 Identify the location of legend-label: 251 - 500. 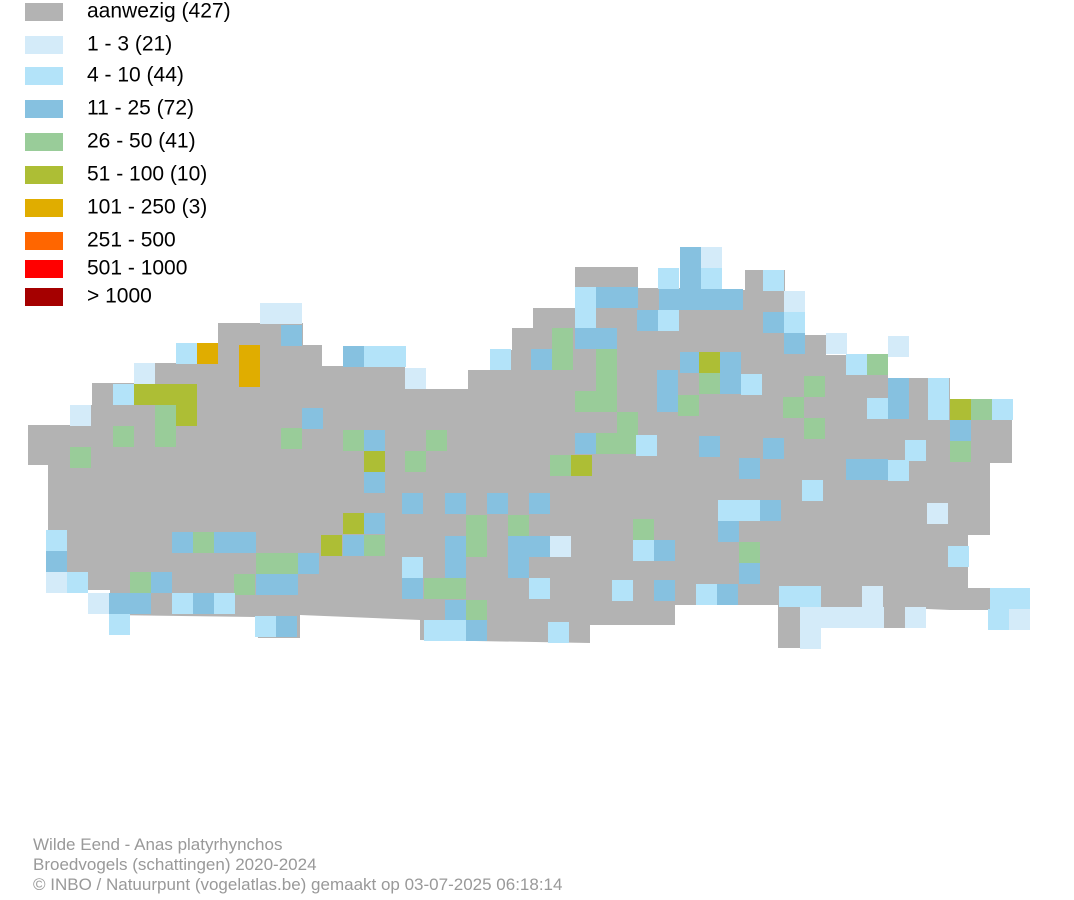
(131, 240).